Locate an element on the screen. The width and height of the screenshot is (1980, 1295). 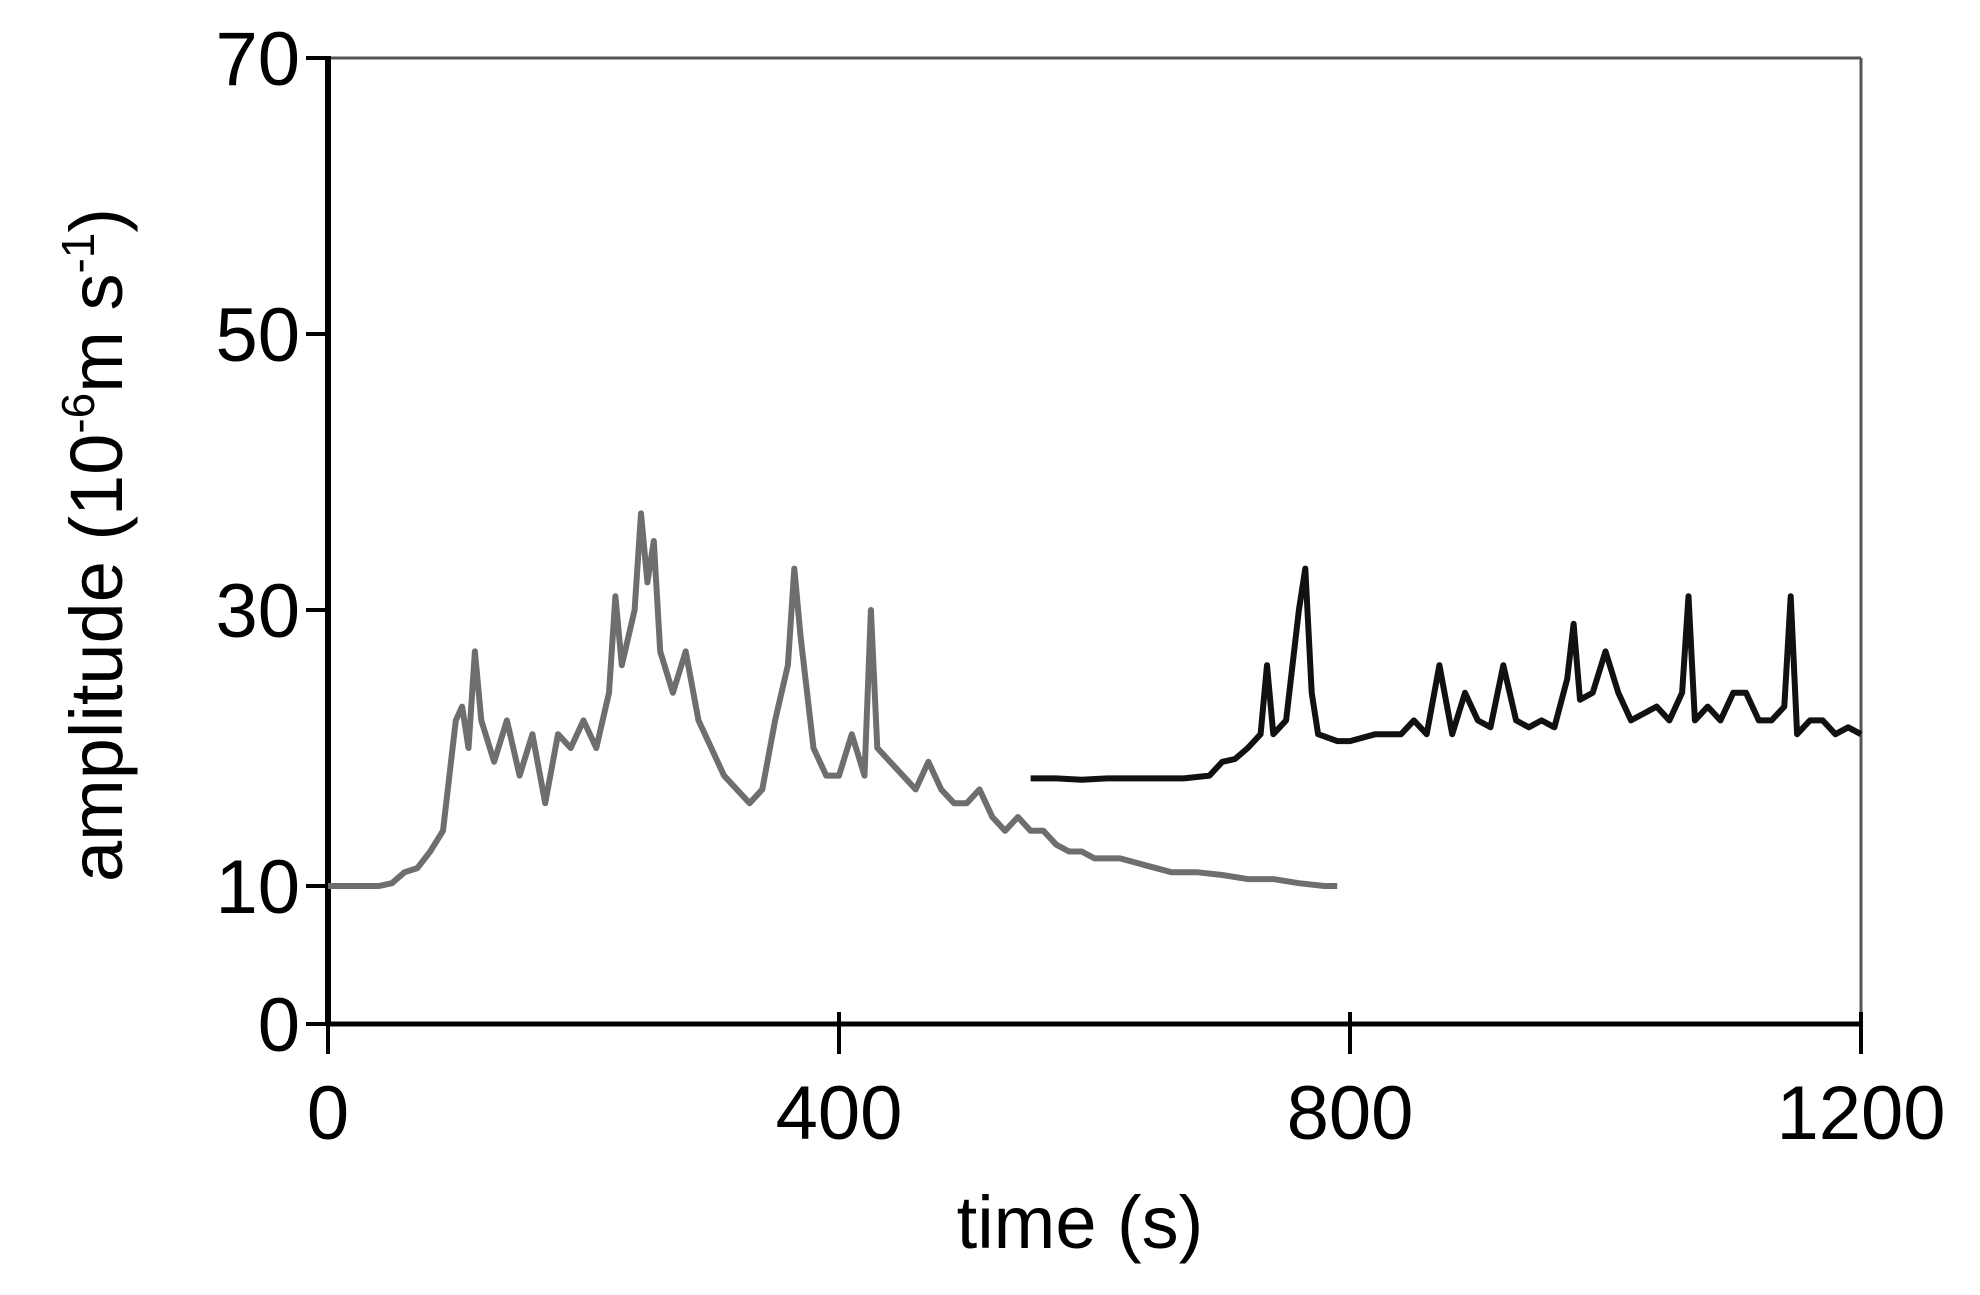
y-tick-label: 30 is located at coordinates (257, 611).